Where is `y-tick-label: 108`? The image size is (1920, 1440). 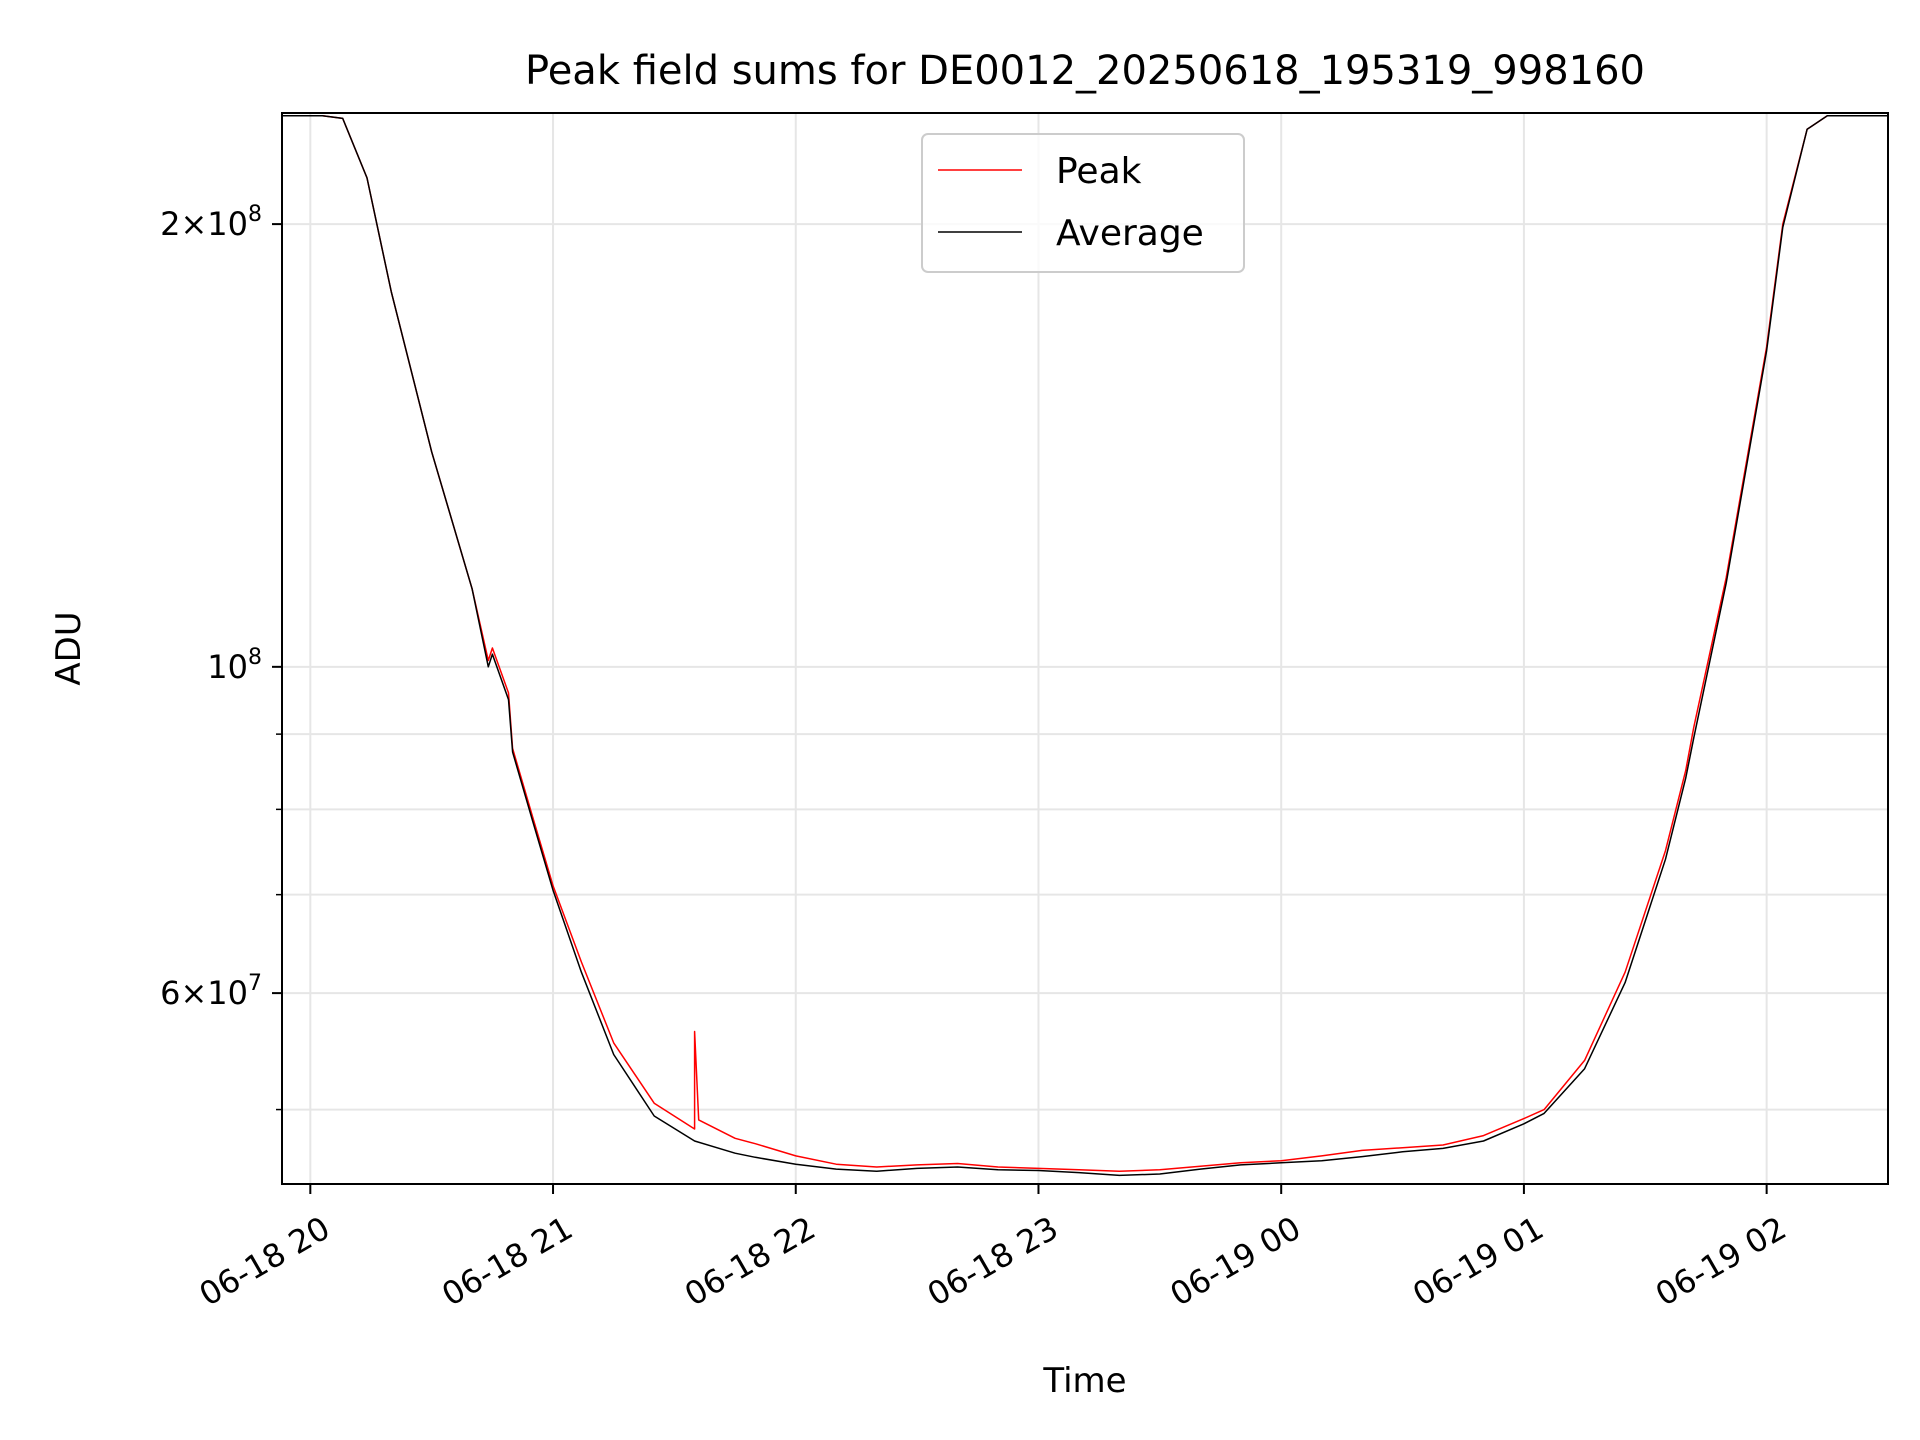 y-tick-label: 108 is located at coordinates (234, 665).